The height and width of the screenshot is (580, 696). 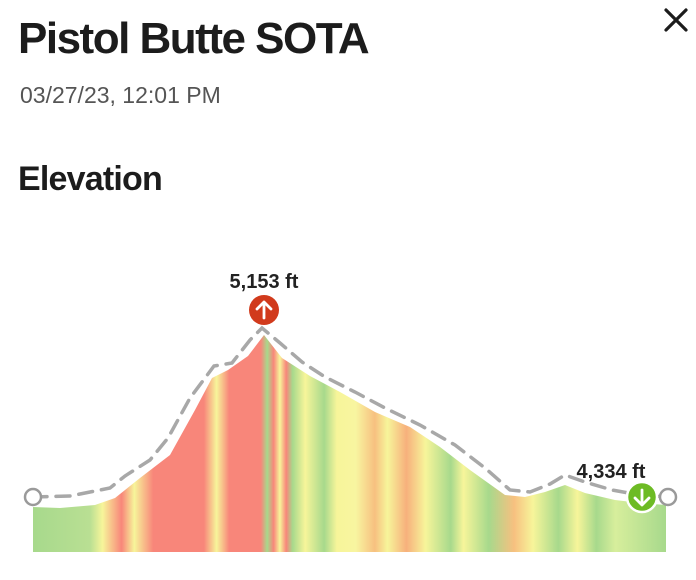 I want to click on arrow-up-icon, so click(x=264, y=310).